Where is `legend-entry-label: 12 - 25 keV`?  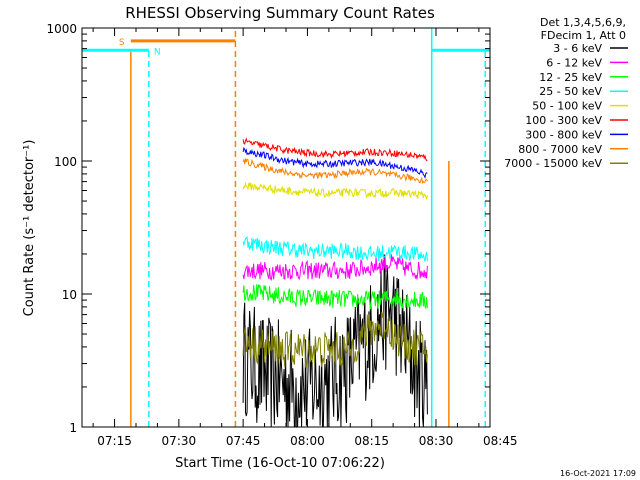
legend-entry-label: 12 - 25 keV is located at coordinates (570, 77).